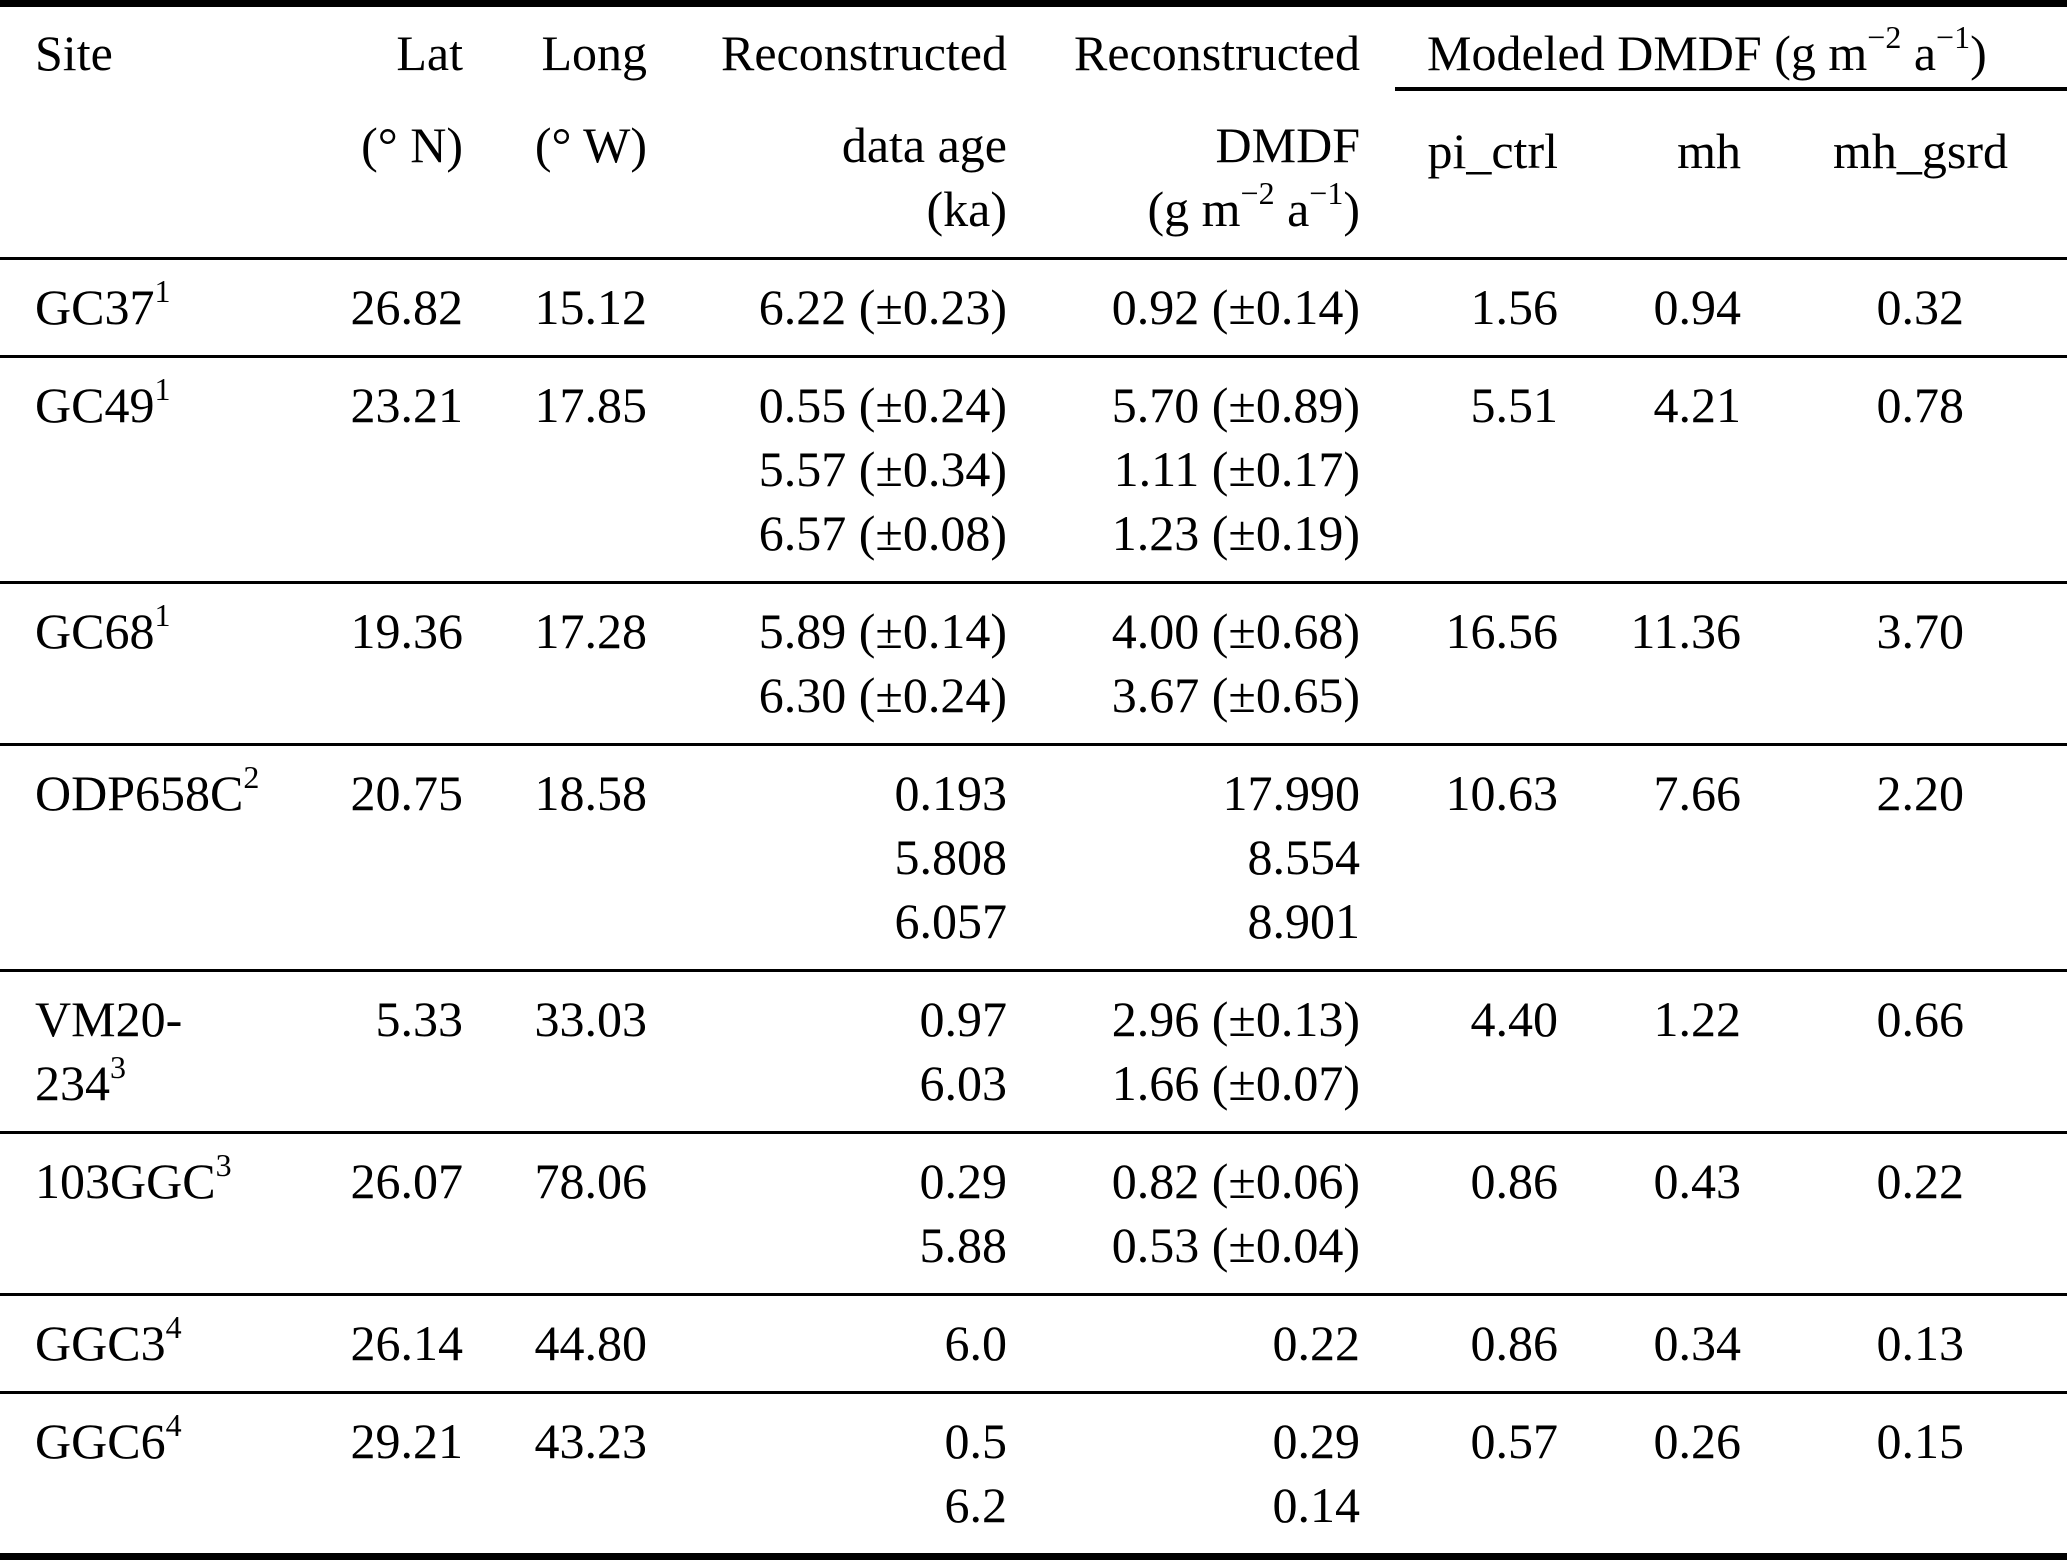 This screenshot has width=2067, height=1560. I want to click on long-cell: 43.23, so click(591, 1441).